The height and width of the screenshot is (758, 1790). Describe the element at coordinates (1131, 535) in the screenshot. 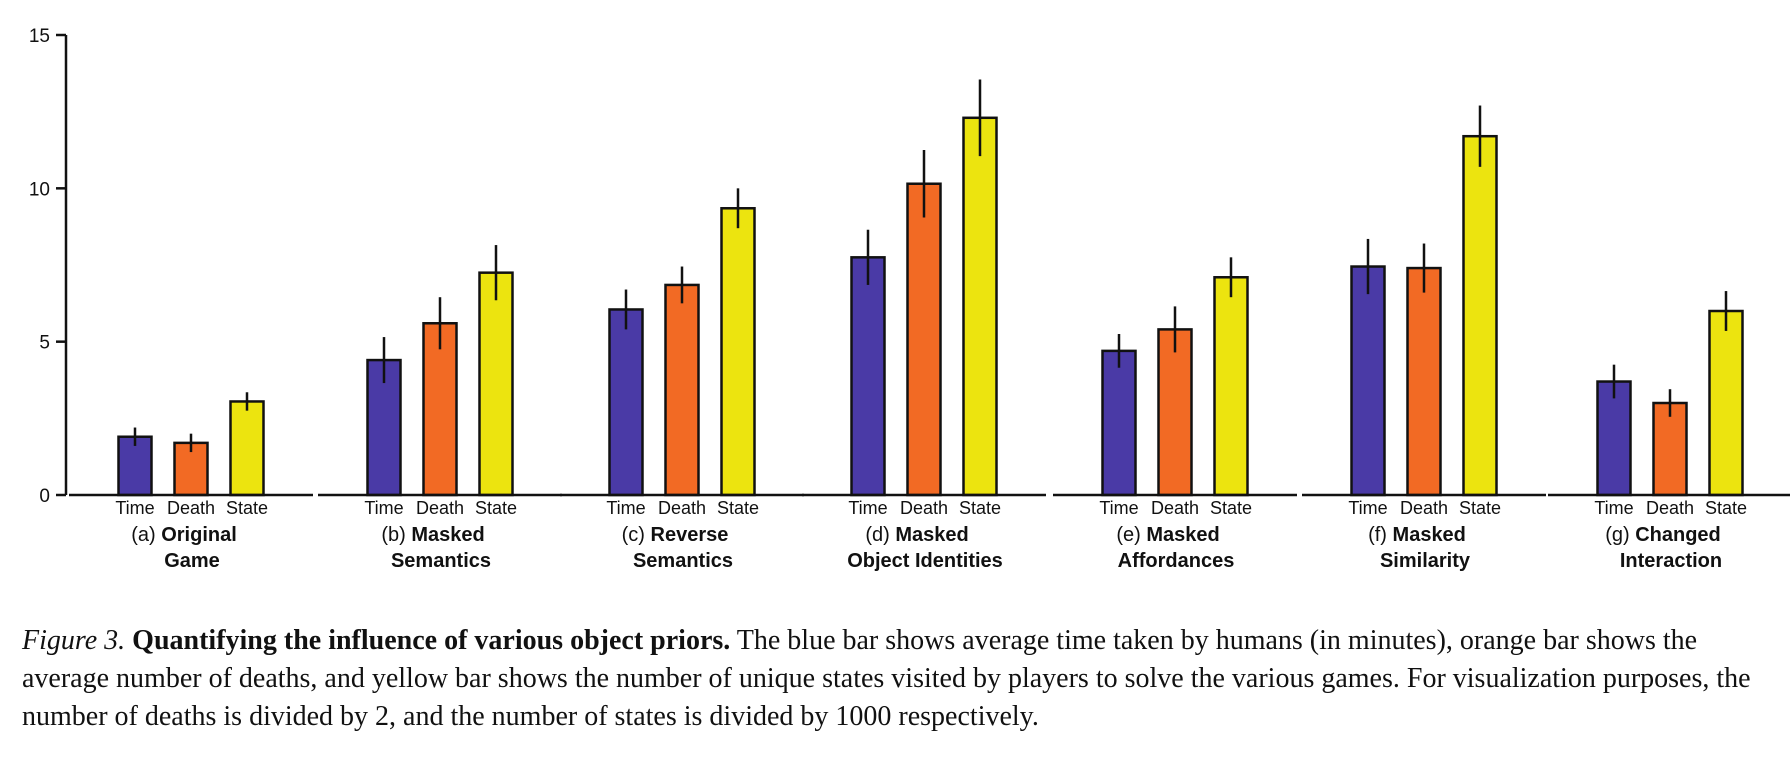

I see `panel-prefix: (e)` at that location.